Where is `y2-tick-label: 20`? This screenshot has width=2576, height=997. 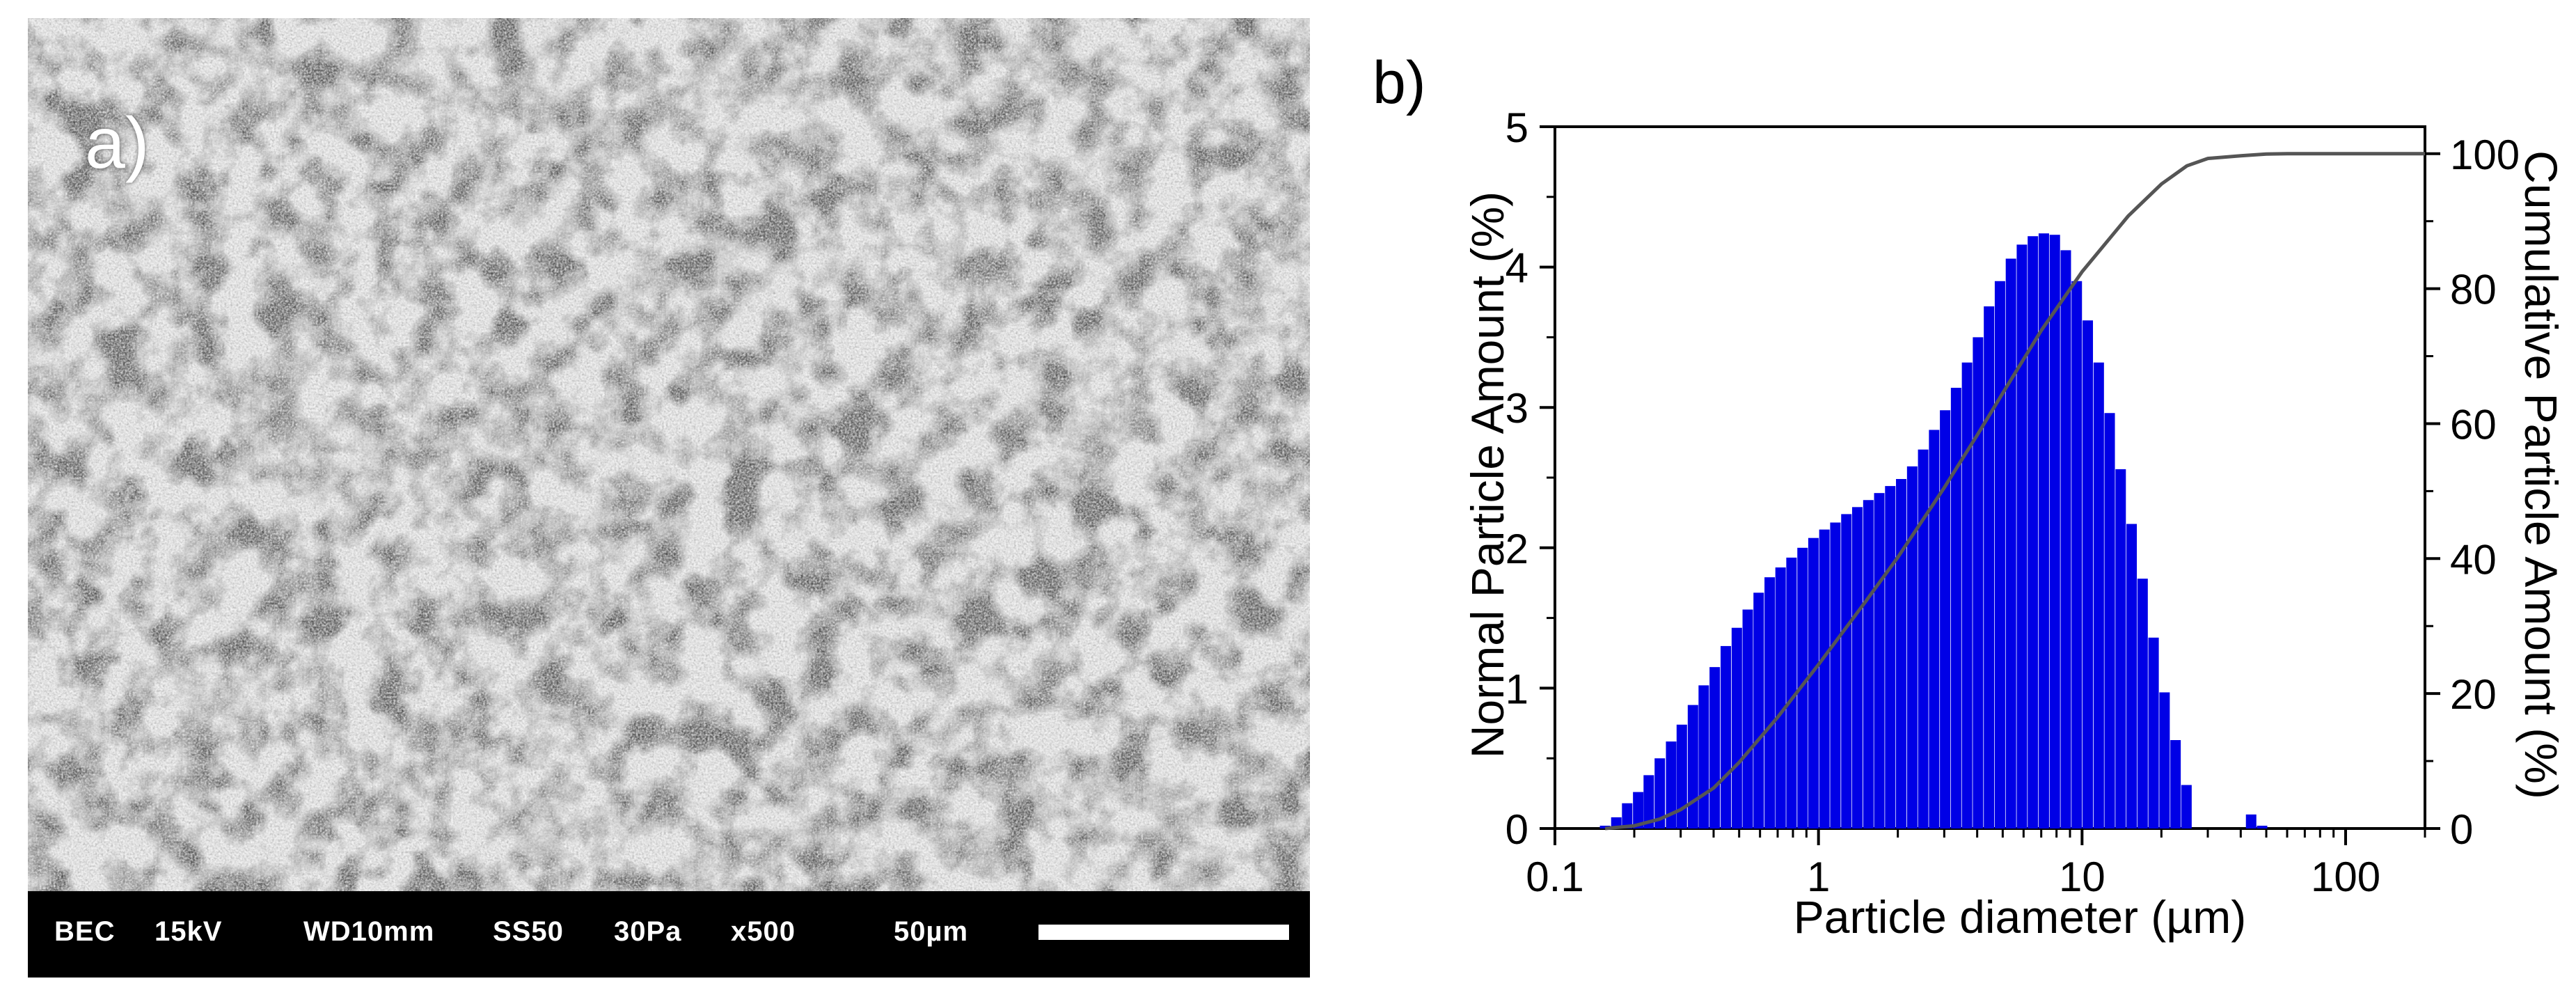
y2-tick-label: 20 is located at coordinates (2473, 694).